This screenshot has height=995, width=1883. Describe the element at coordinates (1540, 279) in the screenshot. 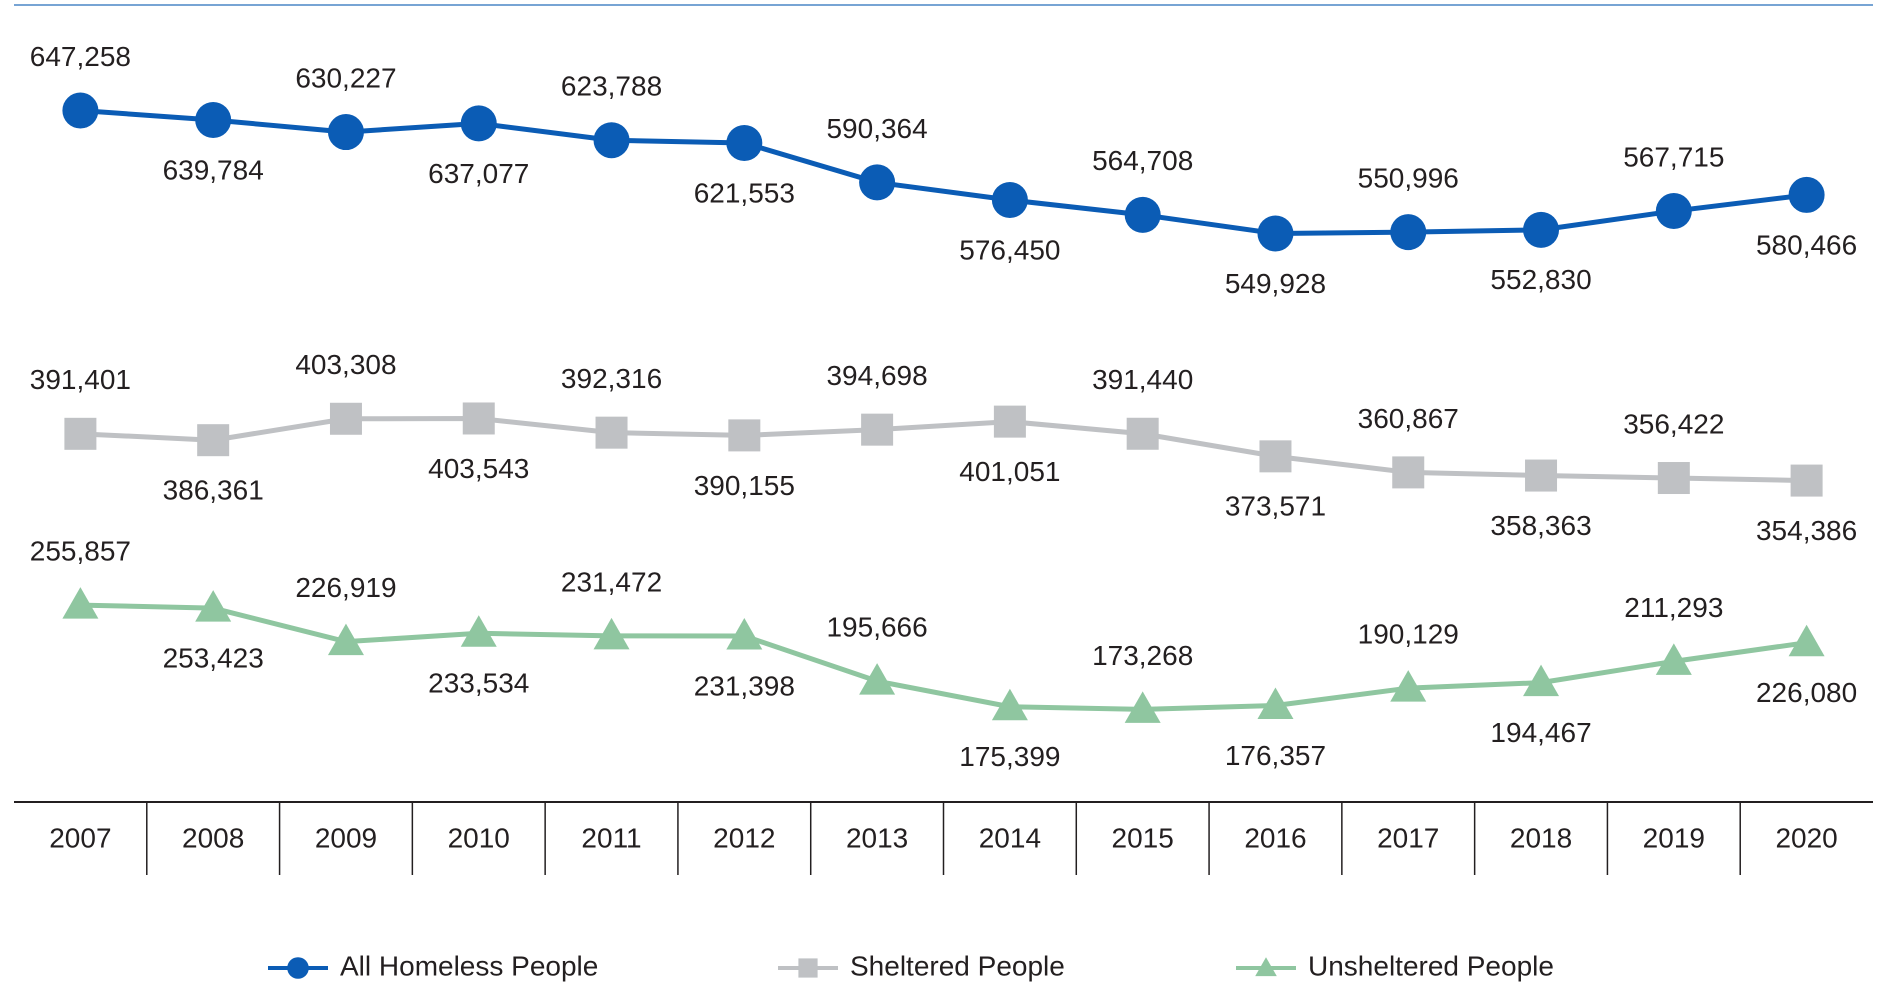

I see `data-label: 552,830` at that location.